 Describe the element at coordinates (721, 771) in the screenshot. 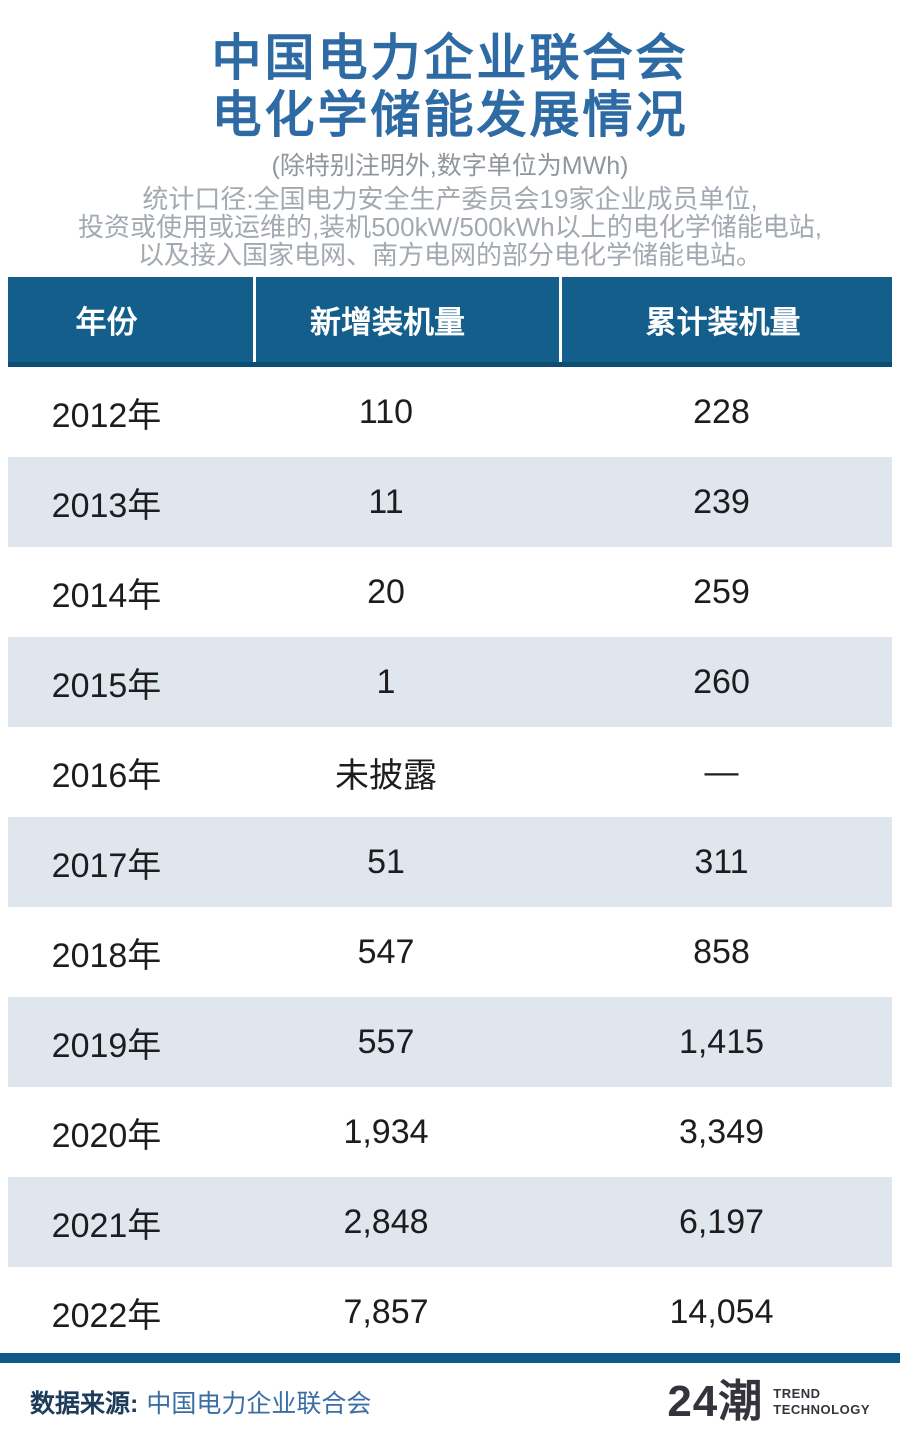

I see `cumulative-cell: —` at that location.